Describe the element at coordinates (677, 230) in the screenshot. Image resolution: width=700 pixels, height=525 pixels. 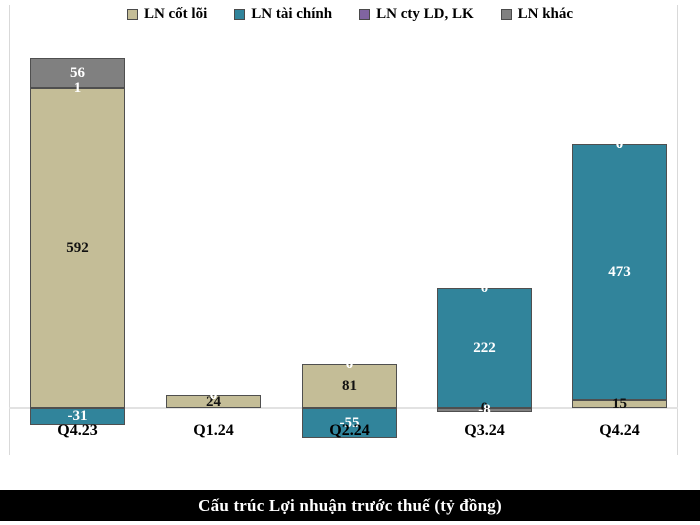
I see `plot-right-border` at that location.